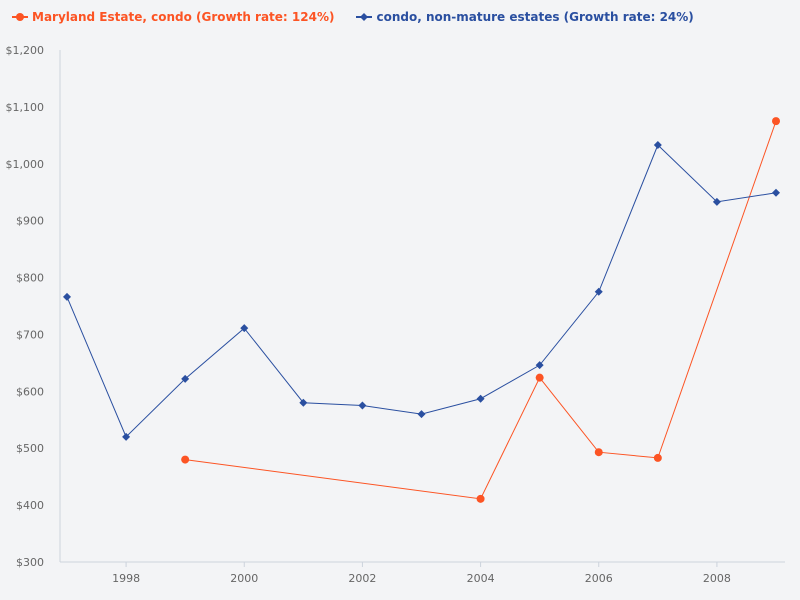 The image size is (800, 600). Describe the element at coordinates (30, 391) in the screenshot. I see `y-tick-label: $600` at that location.